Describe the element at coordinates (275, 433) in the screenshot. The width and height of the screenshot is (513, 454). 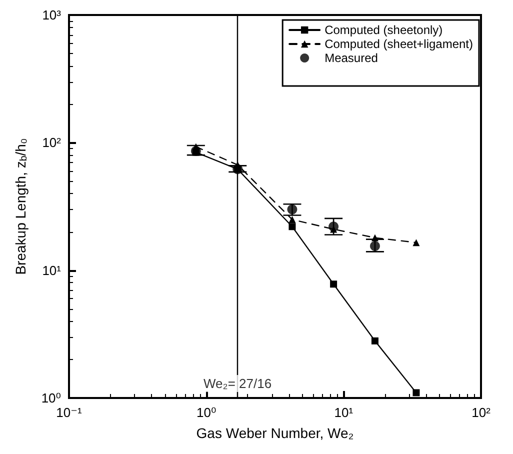
I see `x-axis-title: Gas Weber Number, We₂` at that location.